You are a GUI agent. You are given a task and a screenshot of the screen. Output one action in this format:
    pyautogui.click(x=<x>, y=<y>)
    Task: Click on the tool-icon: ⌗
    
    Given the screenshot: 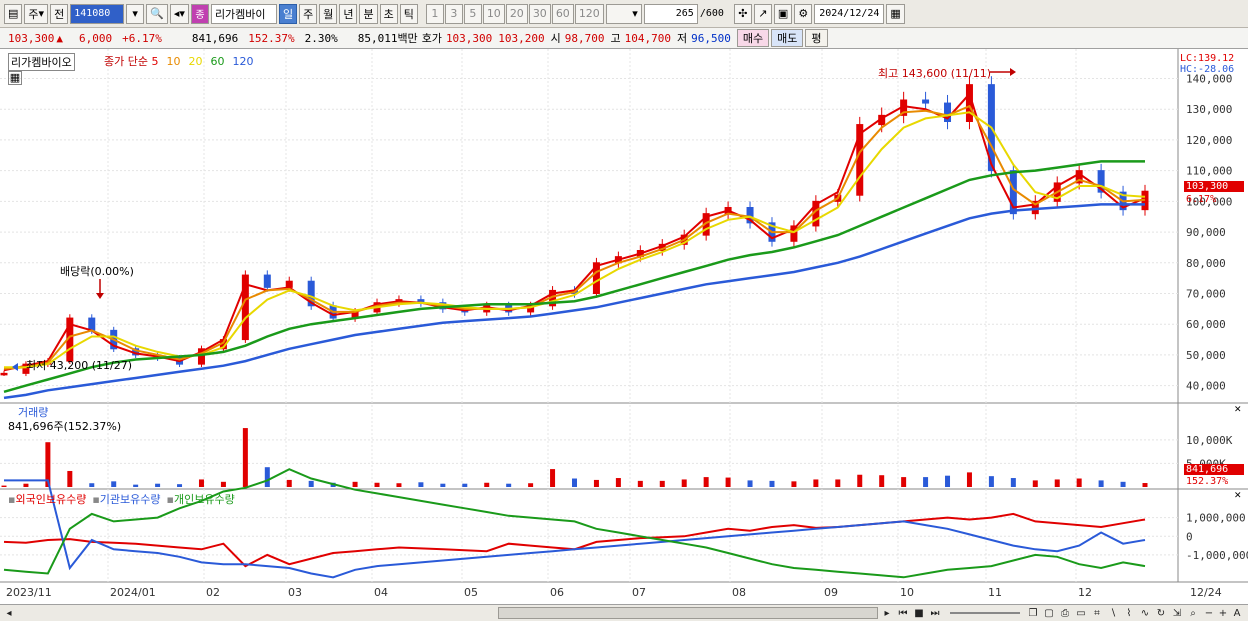 What is the action you would take?
    pyautogui.click(x=1097, y=613)
    